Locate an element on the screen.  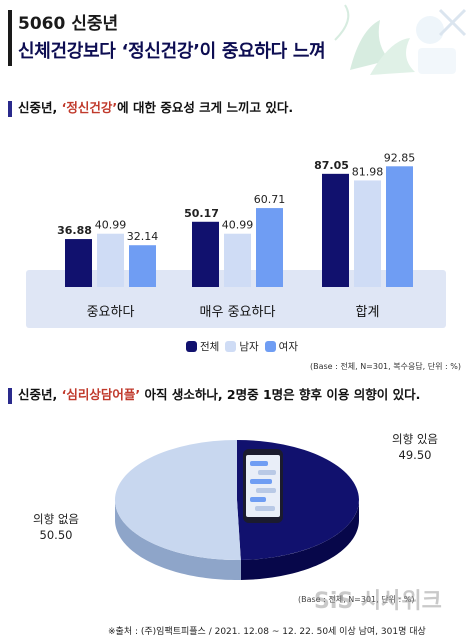
cross-icon is located at coordinates (452, 22).